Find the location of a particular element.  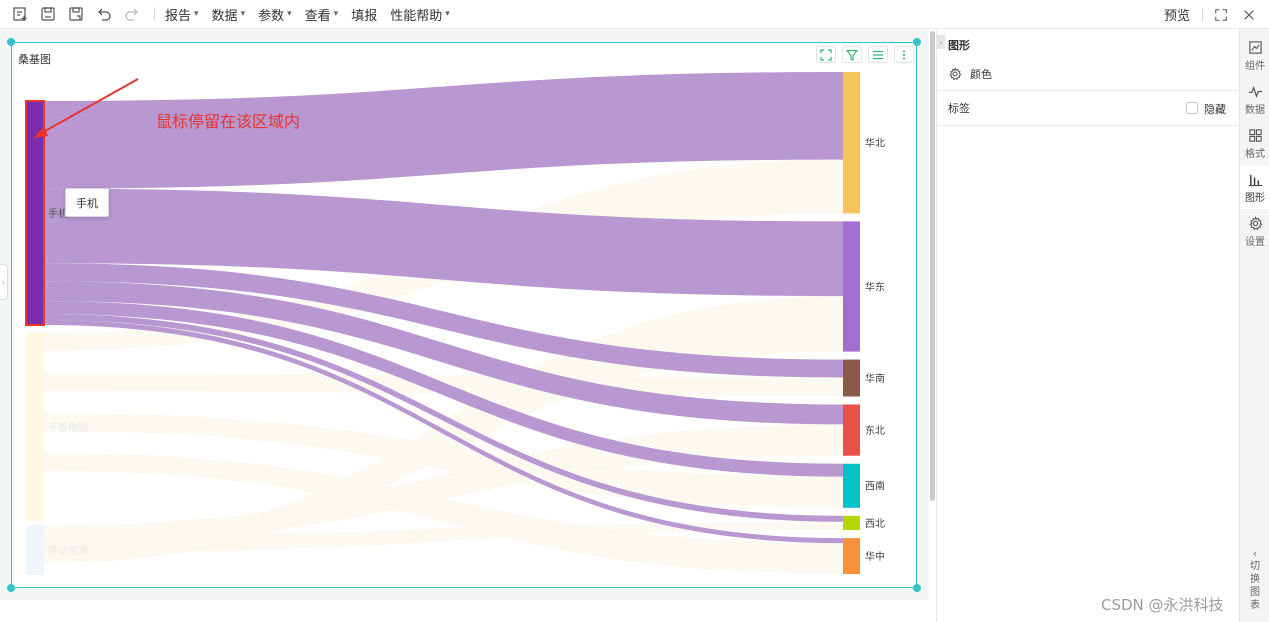

target-node-华中 is located at coordinates (851, 556).